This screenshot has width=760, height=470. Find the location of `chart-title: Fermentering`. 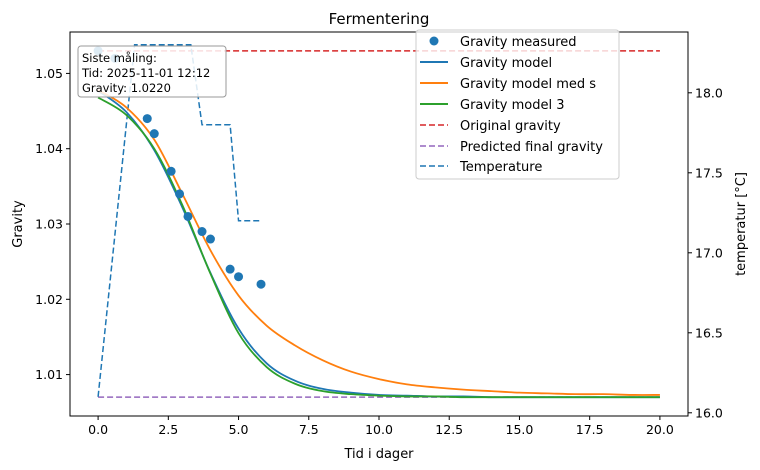

chart-title: Fermentering is located at coordinates (379, 19).